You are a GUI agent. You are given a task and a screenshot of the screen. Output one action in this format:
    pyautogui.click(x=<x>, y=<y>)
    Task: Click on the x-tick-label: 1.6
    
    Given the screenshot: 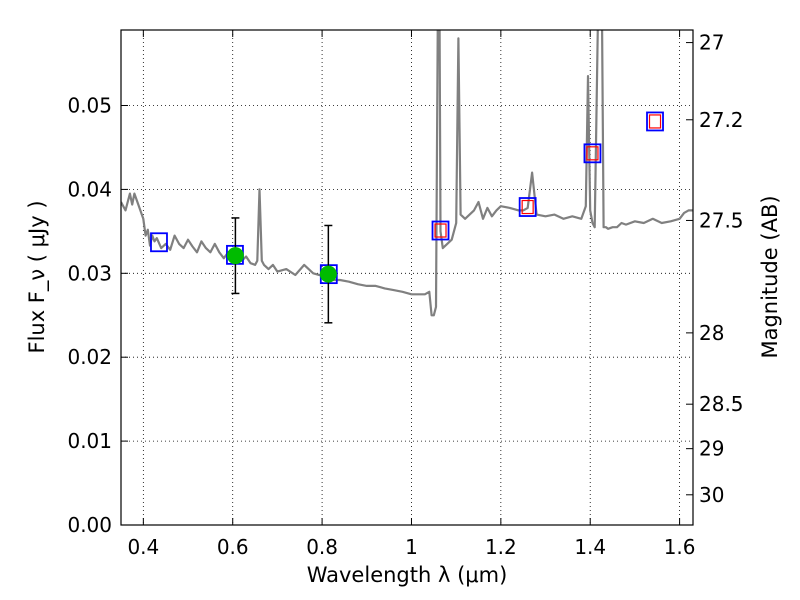 What is the action you would take?
    pyautogui.click(x=680, y=547)
    